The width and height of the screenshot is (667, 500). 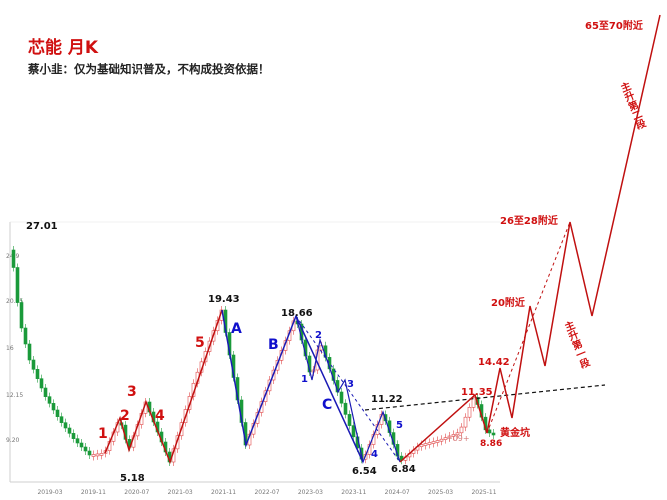 What do you see at coordinates (403, 469) in the screenshot?
I see `price-label-6-84: 6.84` at bounding box center [403, 469].